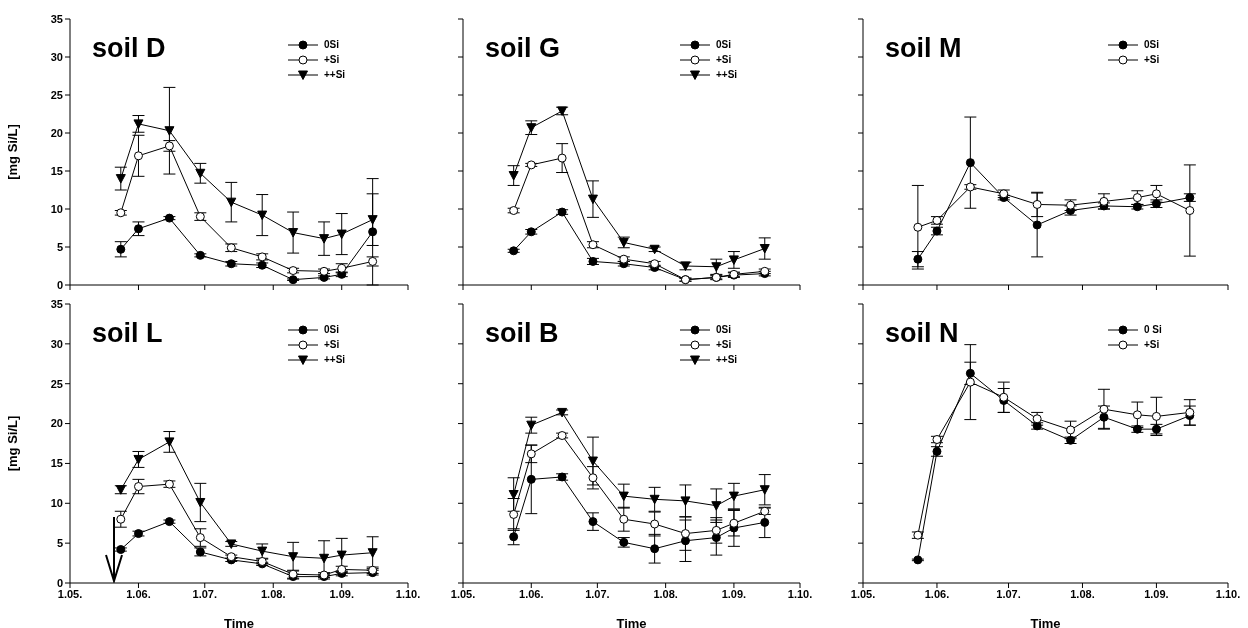 The image size is (1248, 628). Describe the element at coordinates (127, 333) in the screenshot. I see `text: soil L` at that location.